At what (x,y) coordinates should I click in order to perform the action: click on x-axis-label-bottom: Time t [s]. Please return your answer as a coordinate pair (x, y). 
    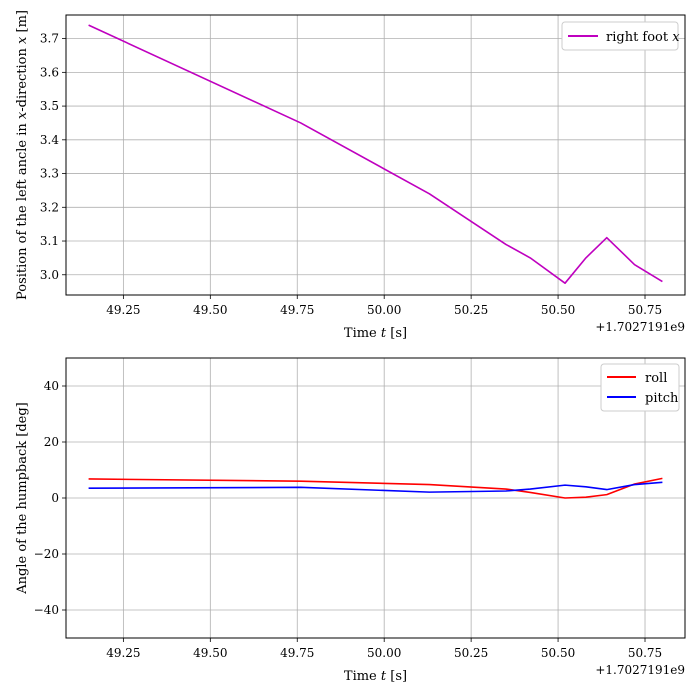
    Looking at the image, I should click on (375, 676).